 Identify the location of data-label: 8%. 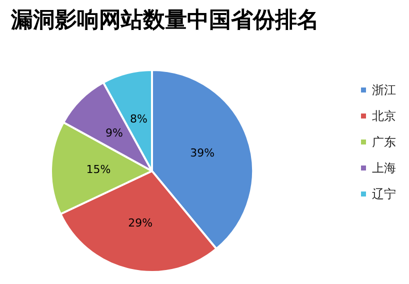
(139, 119).